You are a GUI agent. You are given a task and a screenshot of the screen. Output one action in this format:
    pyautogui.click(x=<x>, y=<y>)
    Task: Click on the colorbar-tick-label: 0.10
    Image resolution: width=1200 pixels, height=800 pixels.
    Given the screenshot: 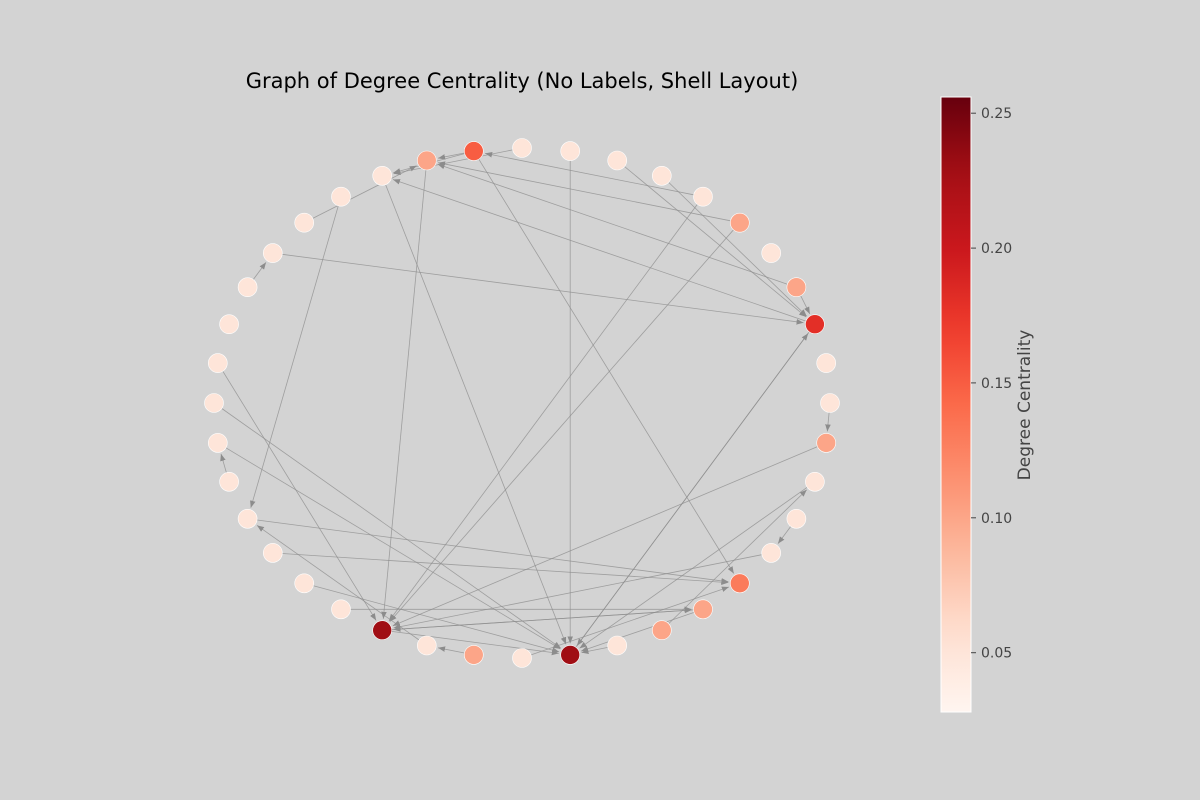 What is the action you would take?
    pyautogui.click(x=996, y=519)
    